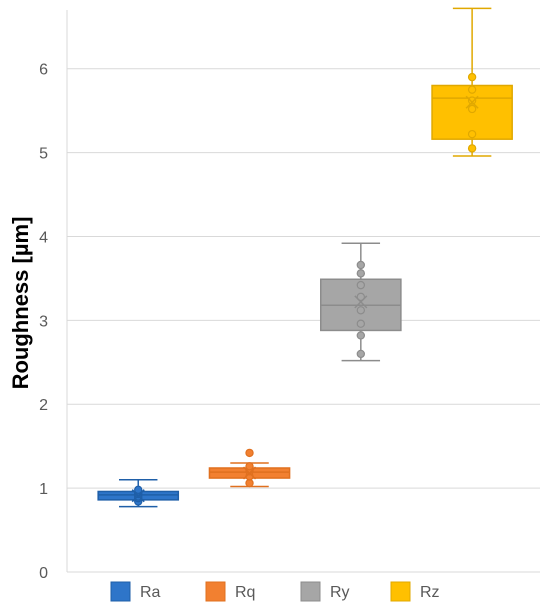 This screenshot has width=550, height=608. I want to click on y-tick-label: 1, so click(43, 489).